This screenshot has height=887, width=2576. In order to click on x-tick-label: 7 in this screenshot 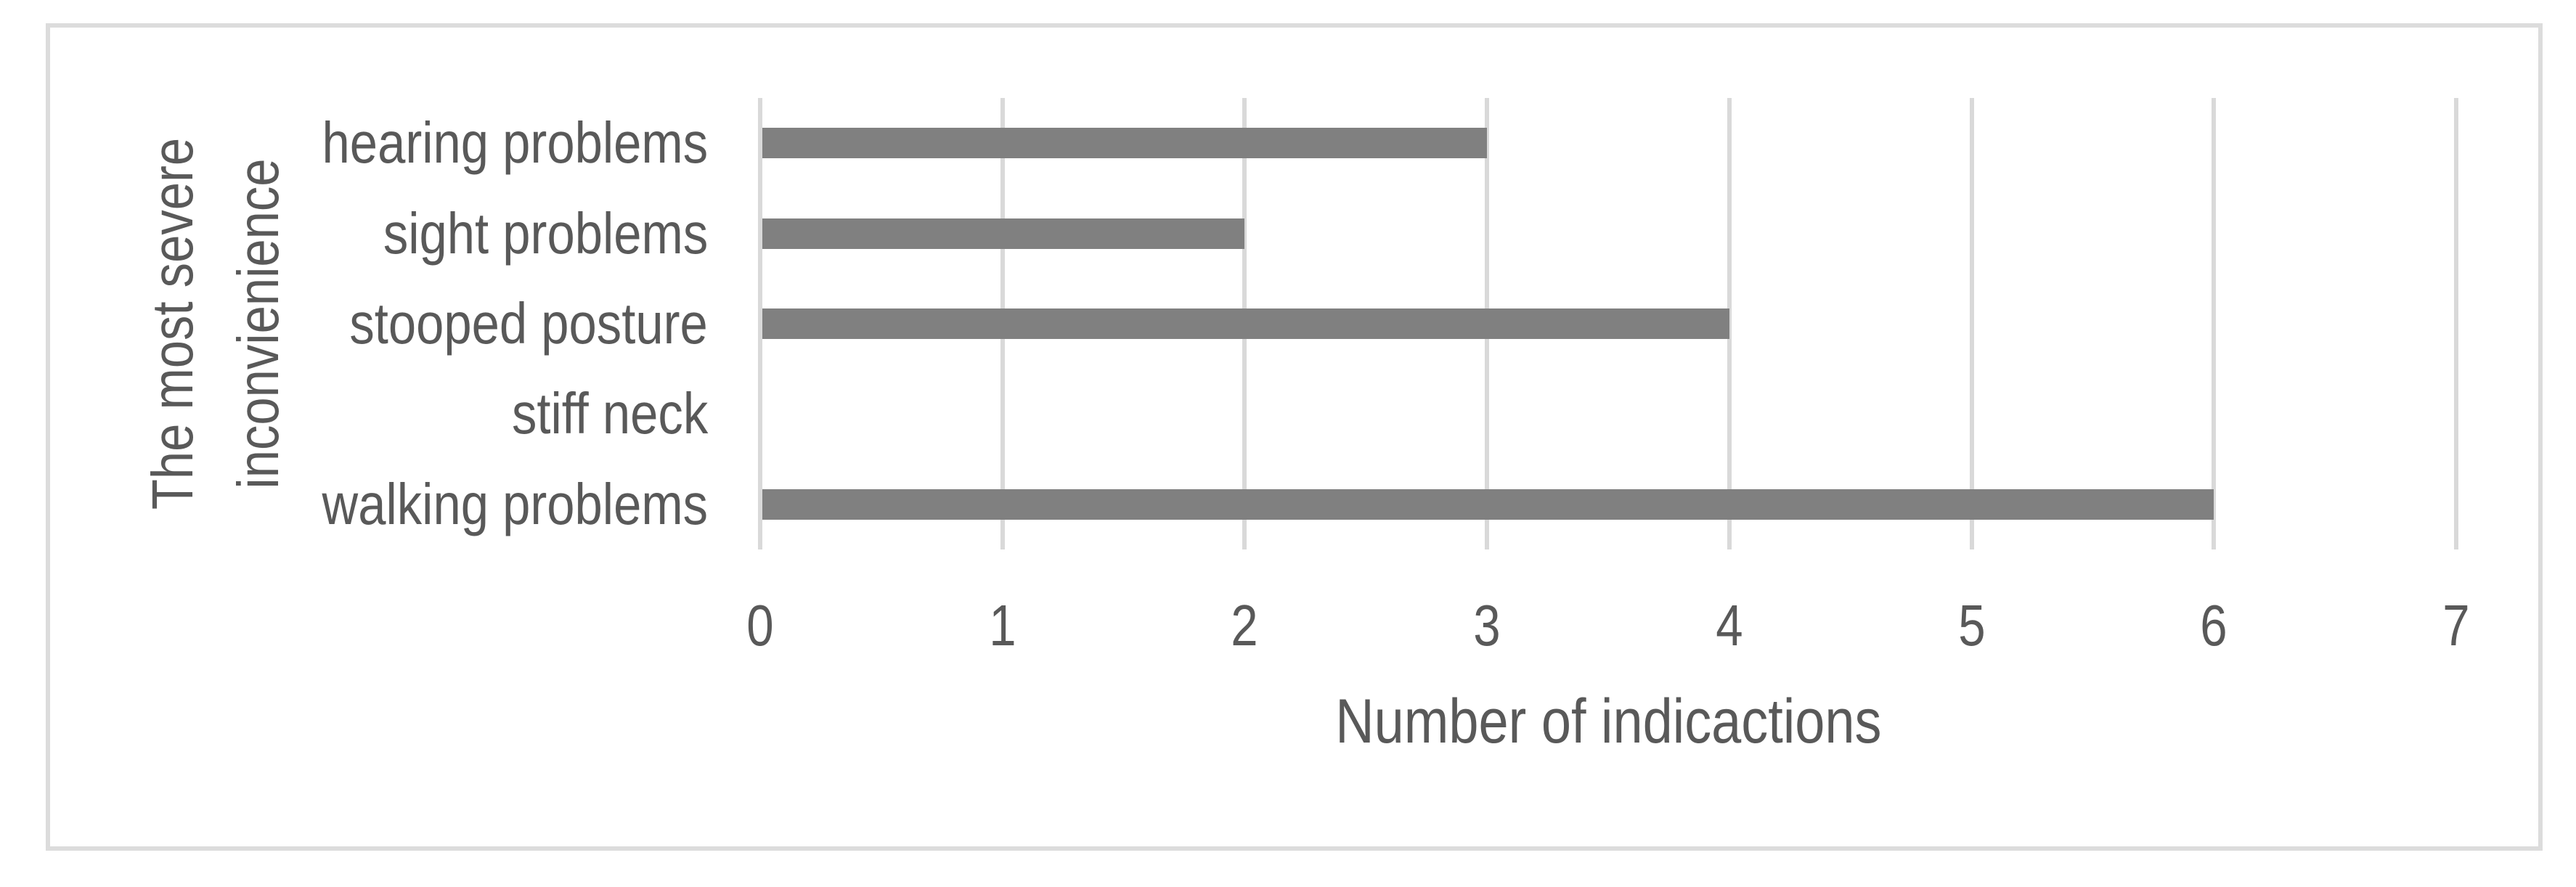, I will do `click(2456, 625)`.